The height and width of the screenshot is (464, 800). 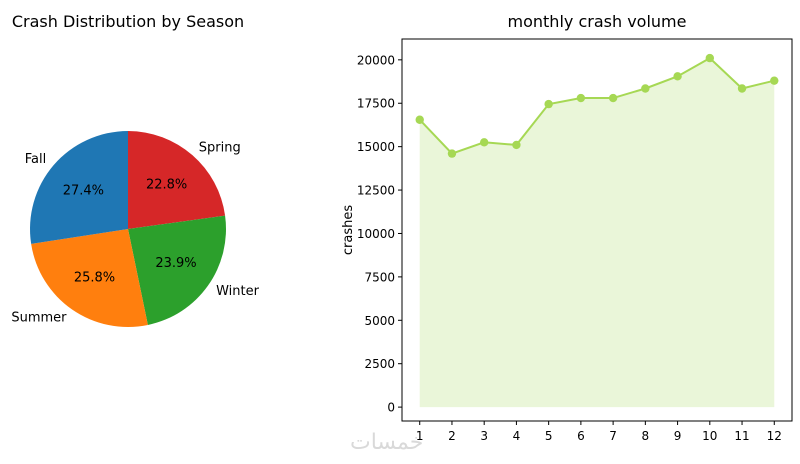 What do you see at coordinates (678, 436) in the screenshot?
I see `x-tick-label: 9` at bounding box center [678, 436].